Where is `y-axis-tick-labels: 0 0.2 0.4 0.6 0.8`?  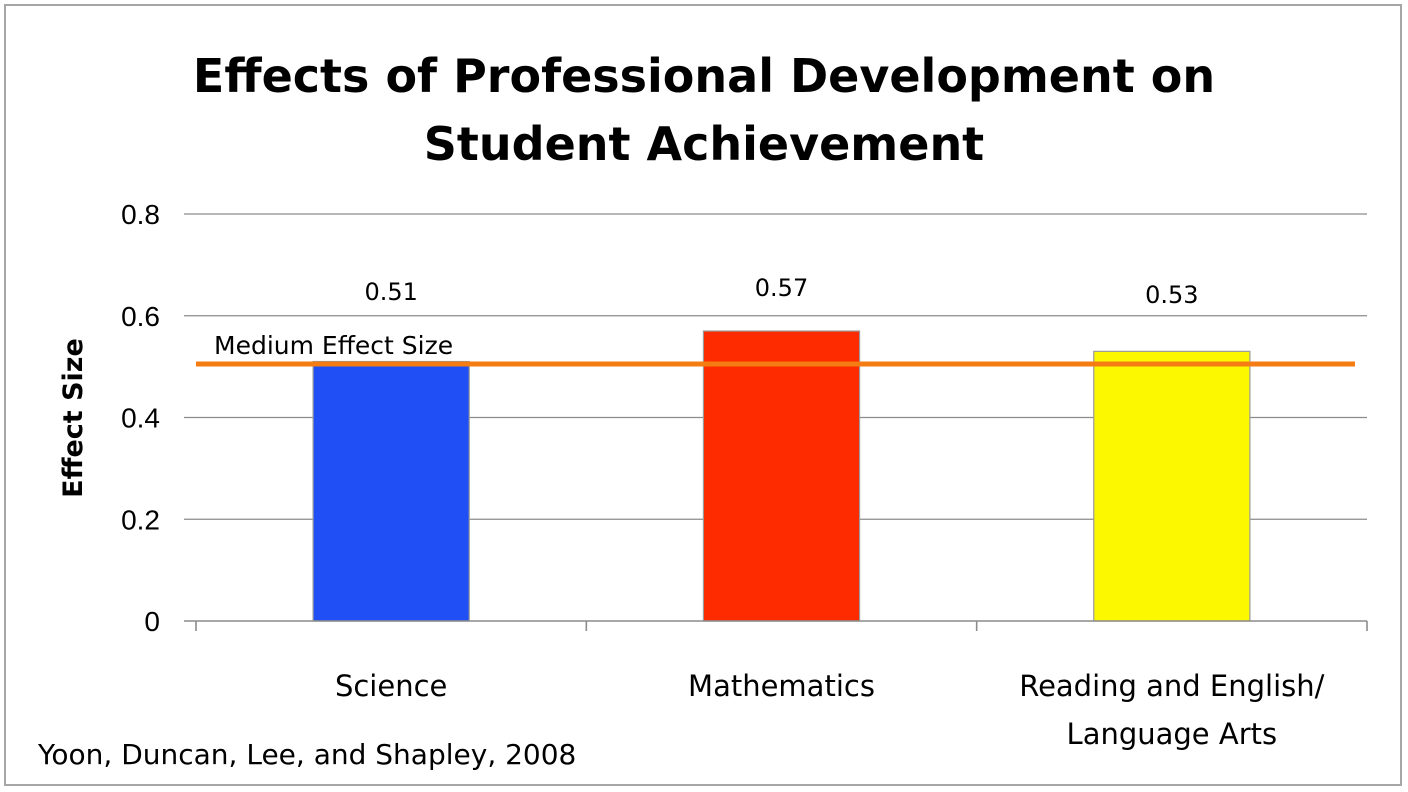
y-axis-tick-labels: 0 0.2 0.4 0.6 0.8 is located at coordinates (140, 418).